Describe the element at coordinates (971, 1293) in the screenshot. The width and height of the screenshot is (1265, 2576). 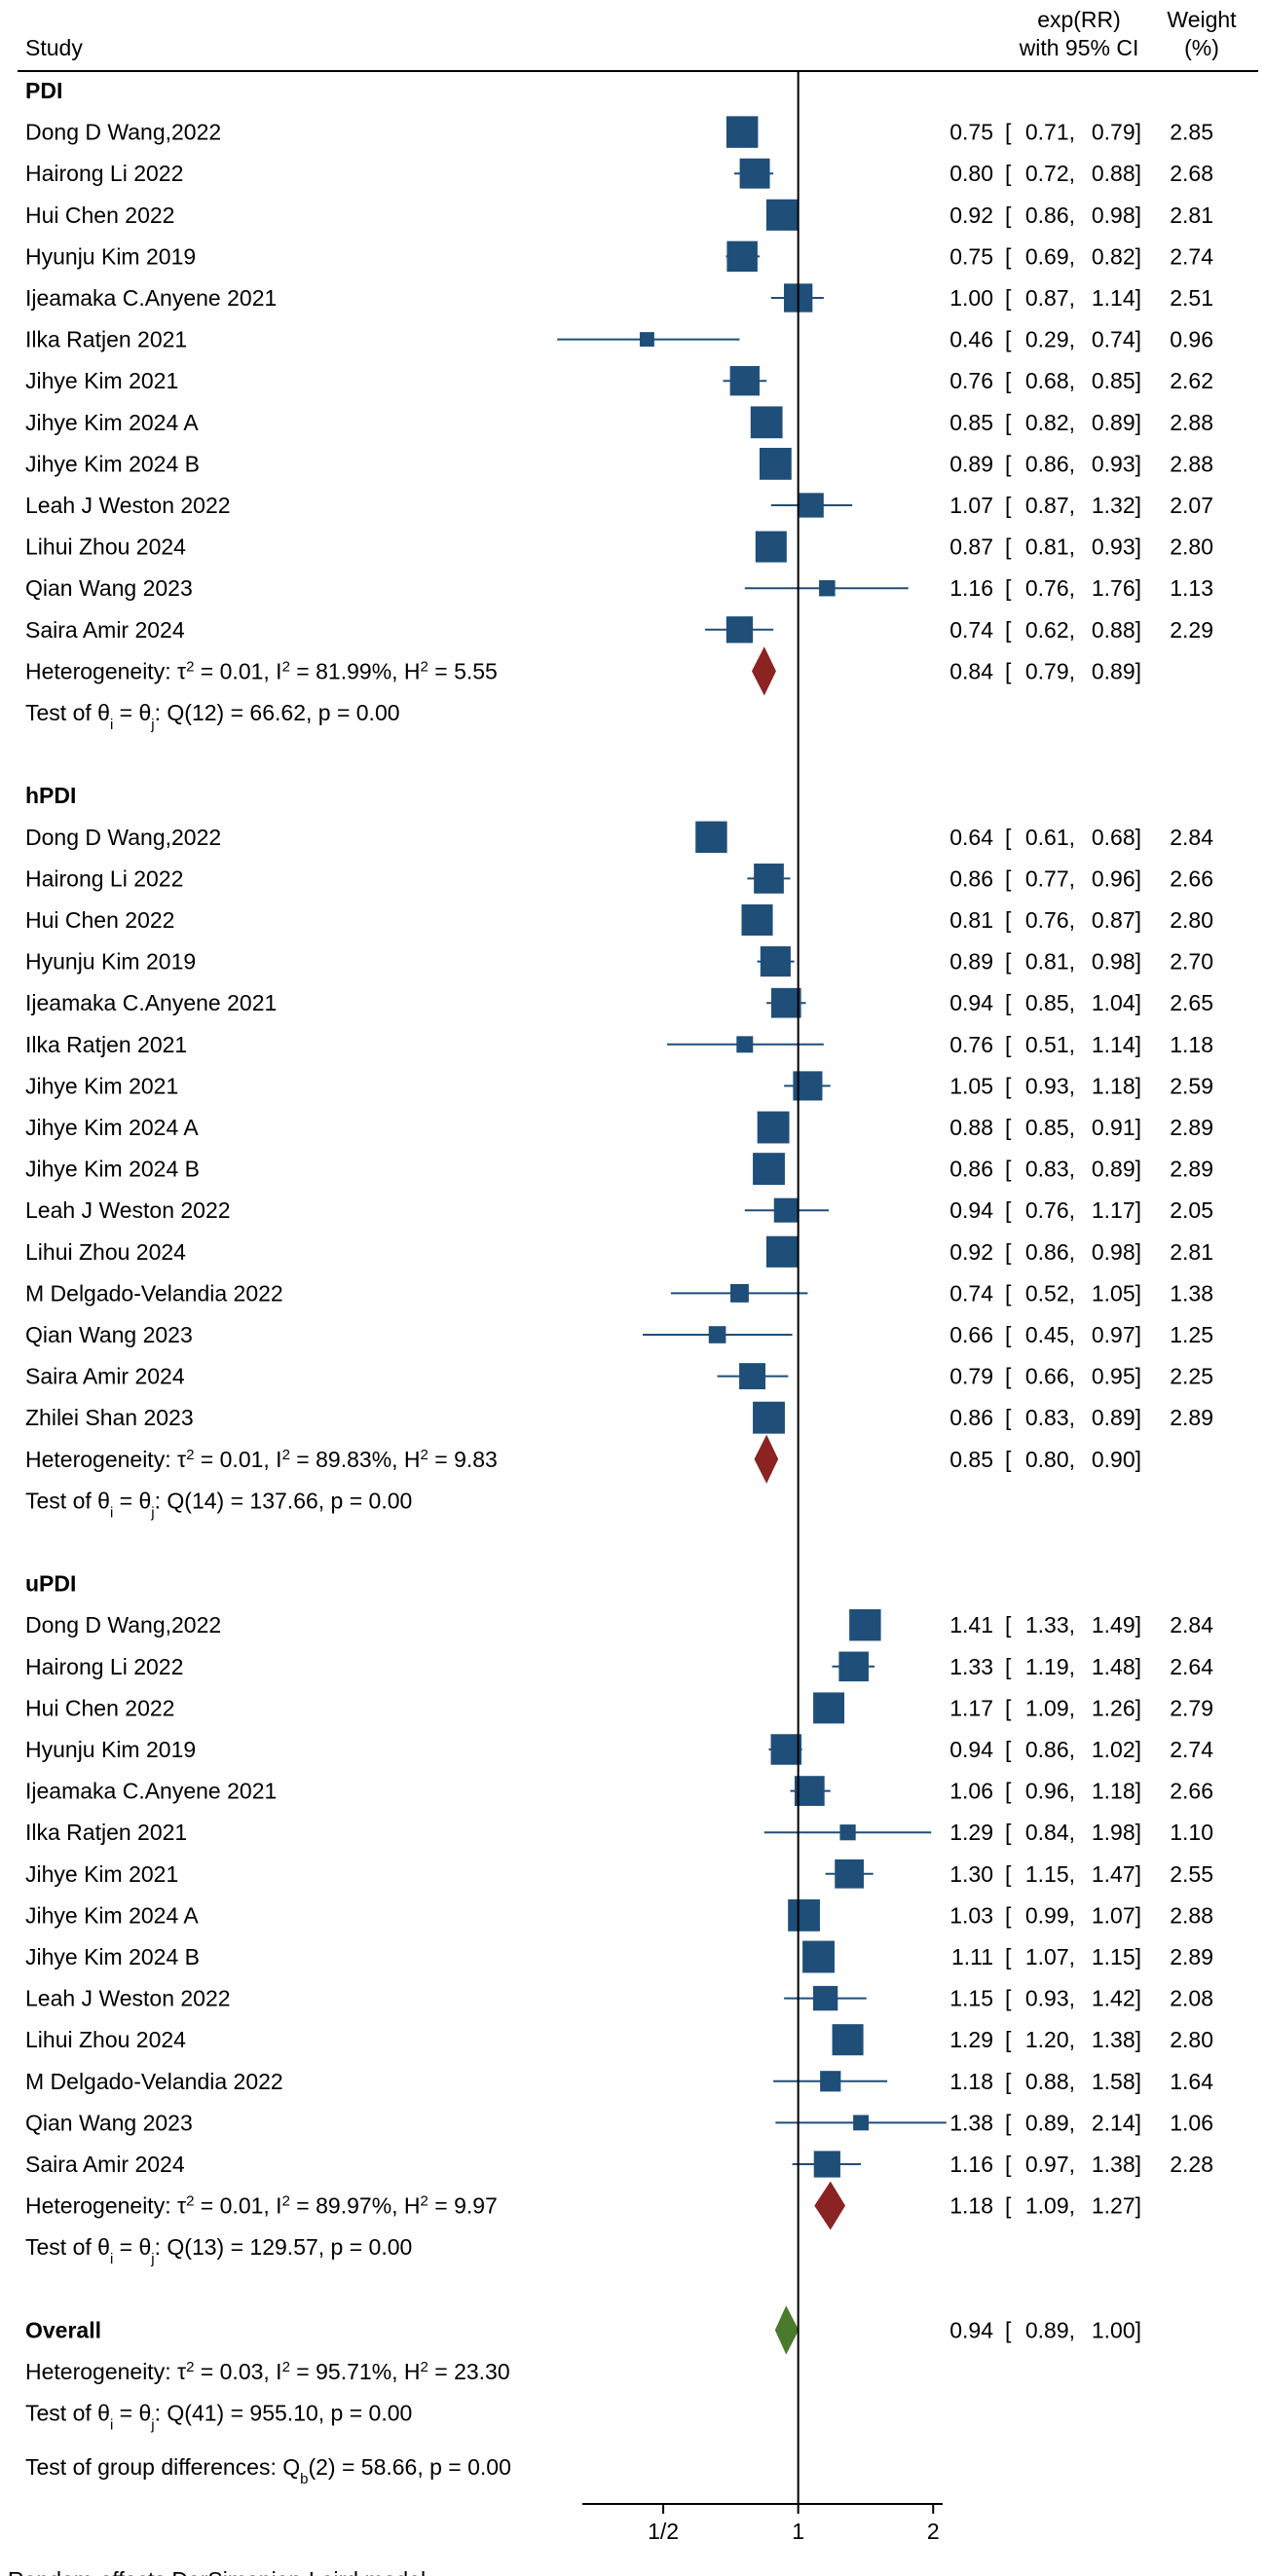
I see `study-estimate: 0.74` at that location.